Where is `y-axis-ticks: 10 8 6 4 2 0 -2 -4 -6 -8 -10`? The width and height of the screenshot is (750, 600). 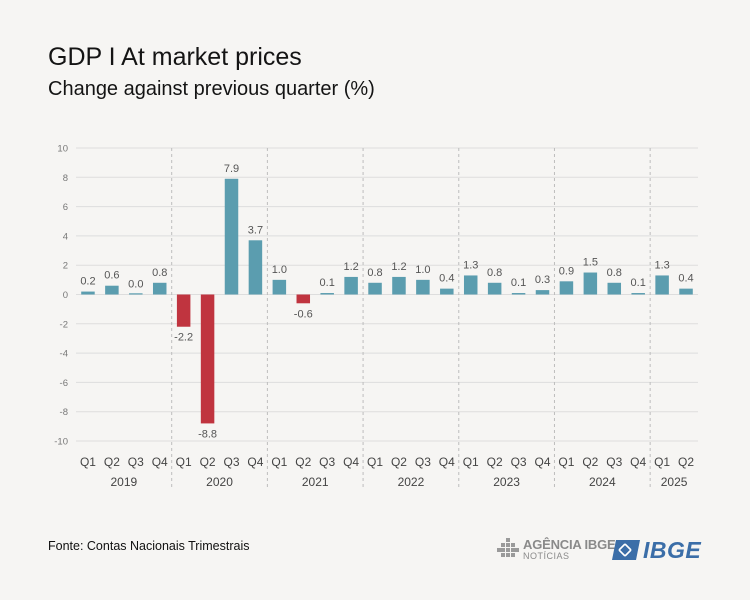
y-axis-ticks: 10 8 6 4 2 0 -2 -4 -6 -8 -10 is located at coordinates (61, 296).